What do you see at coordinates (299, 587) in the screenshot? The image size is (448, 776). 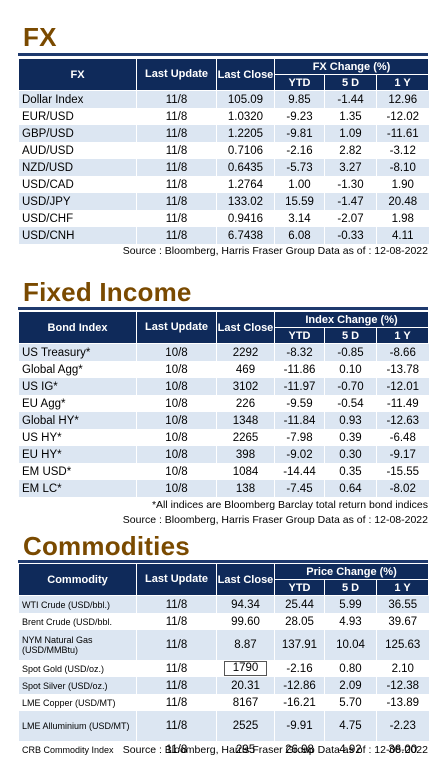 I see `cm-header-ytd: YTD` at bounding box center [299, 587].